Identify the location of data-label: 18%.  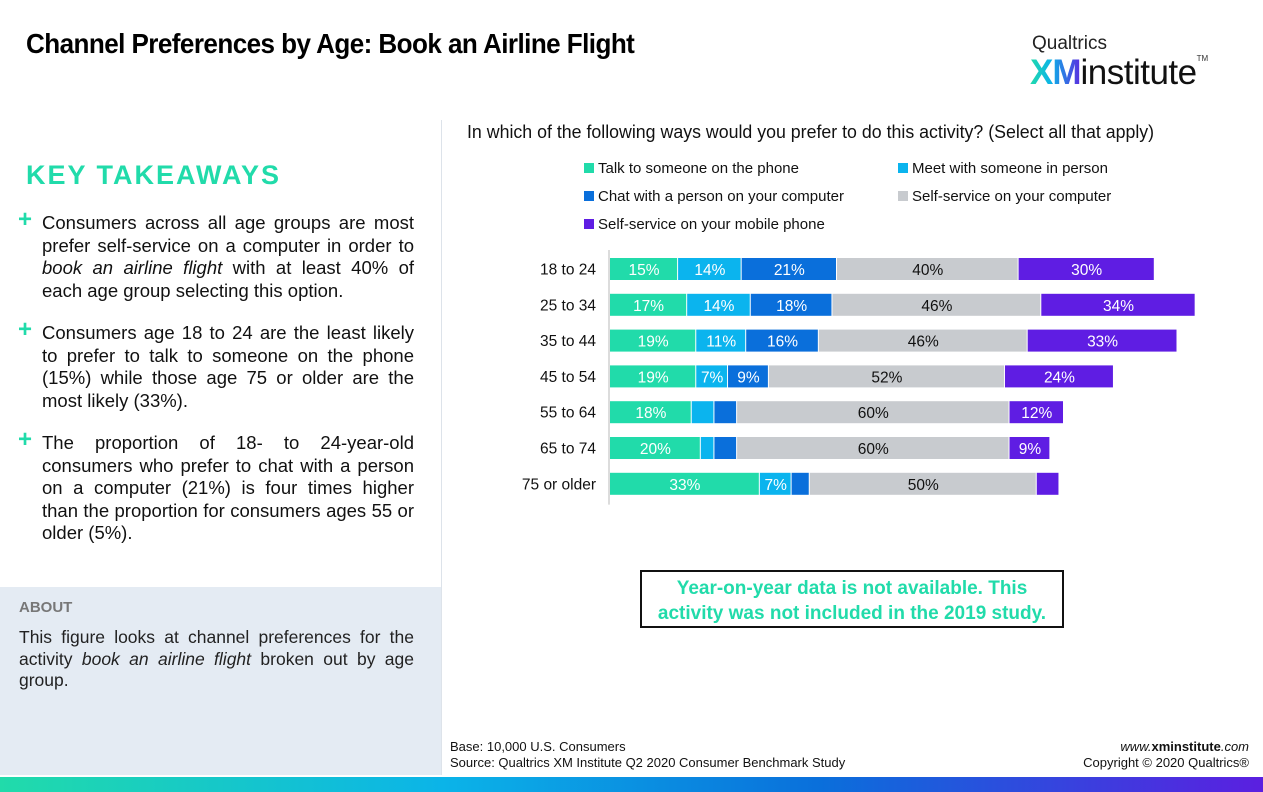
(650, 413).